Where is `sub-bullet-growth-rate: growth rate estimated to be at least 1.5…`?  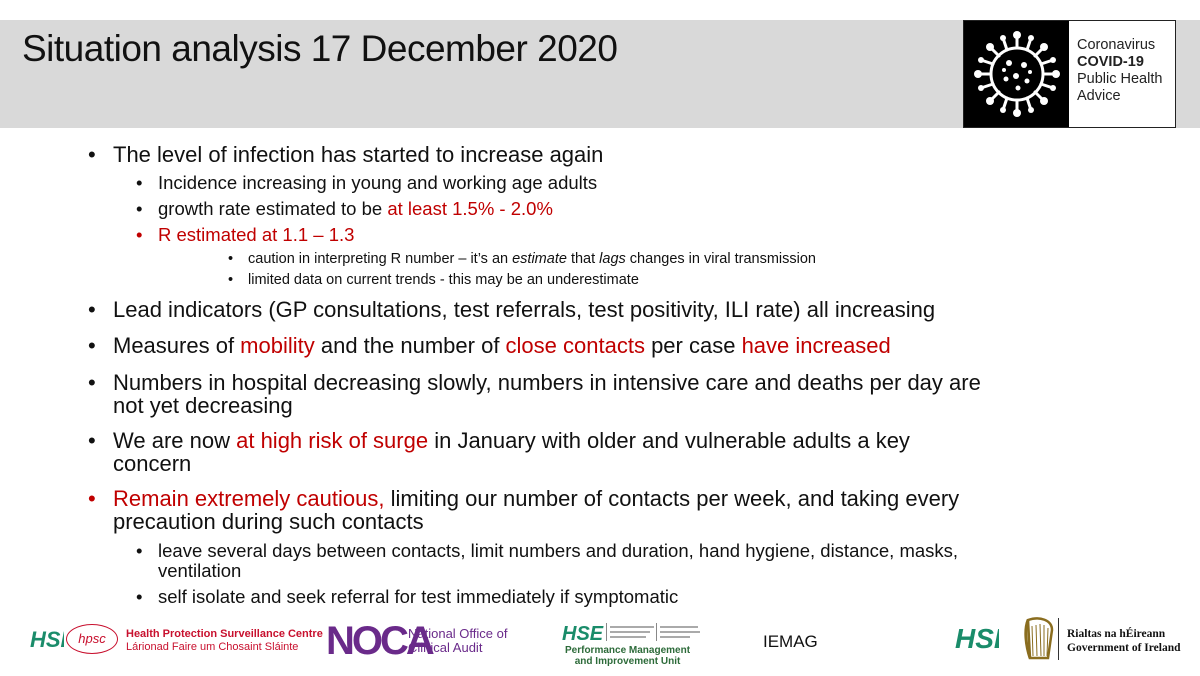
sub-bullet-growth-rate: growth rate estimated to be at least 1.5… is located at coordinates (355, 208).